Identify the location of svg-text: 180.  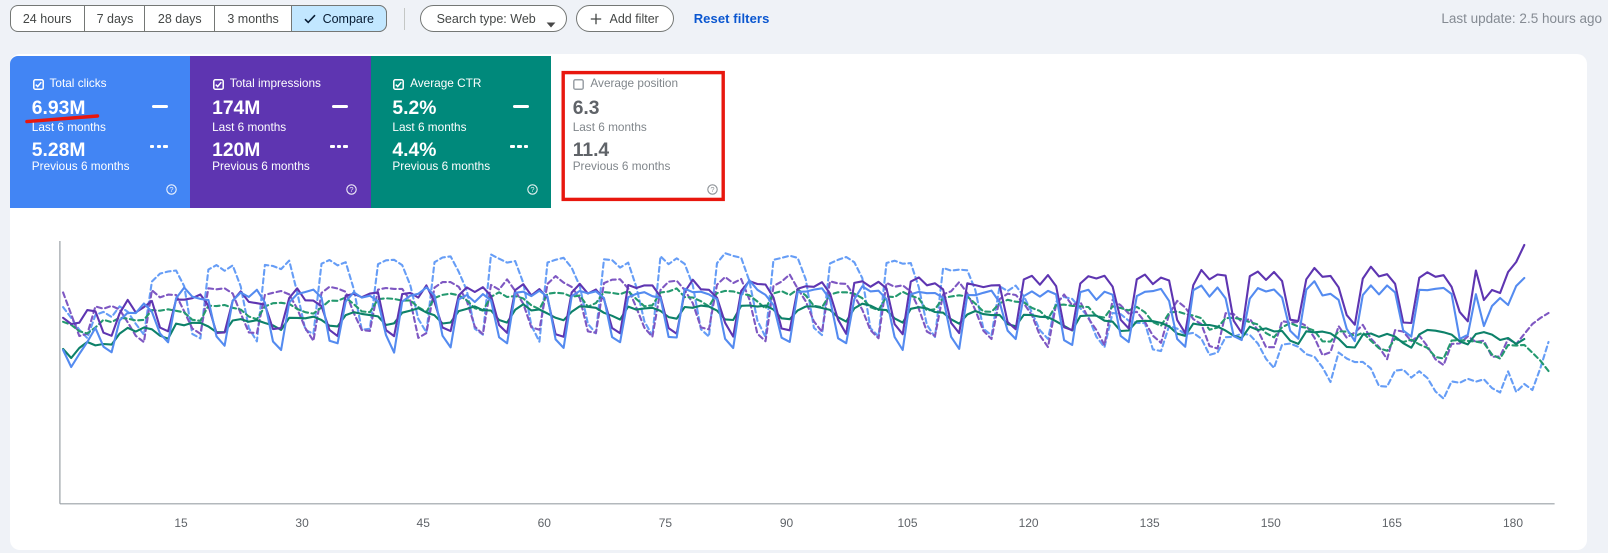
(1513, 523).